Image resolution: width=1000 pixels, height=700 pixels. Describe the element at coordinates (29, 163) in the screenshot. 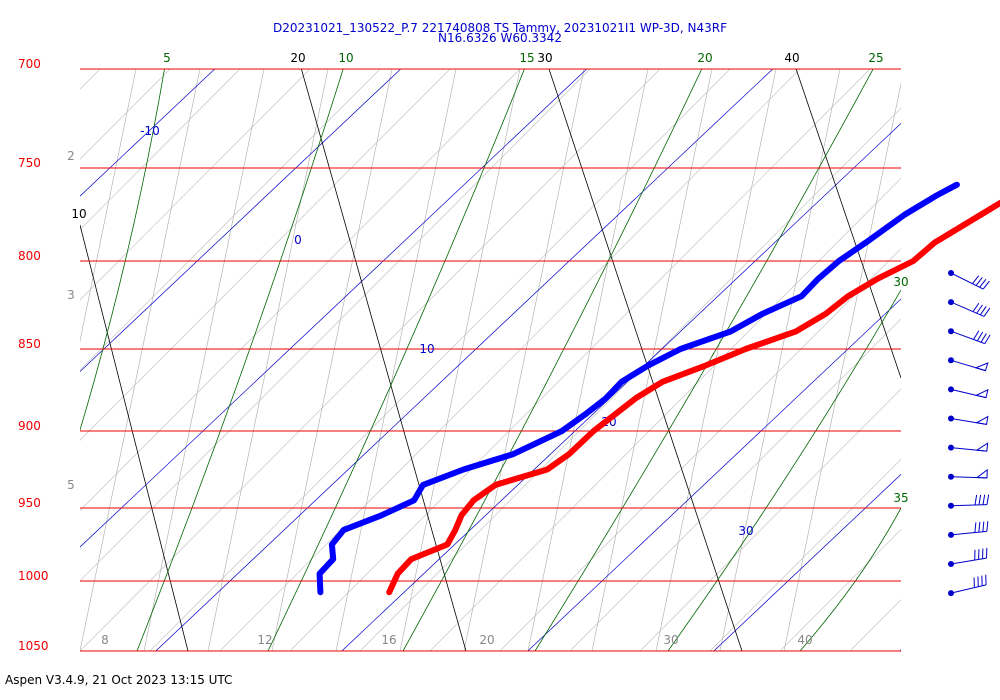

I see `pressure-axis-label: 750` at that location.